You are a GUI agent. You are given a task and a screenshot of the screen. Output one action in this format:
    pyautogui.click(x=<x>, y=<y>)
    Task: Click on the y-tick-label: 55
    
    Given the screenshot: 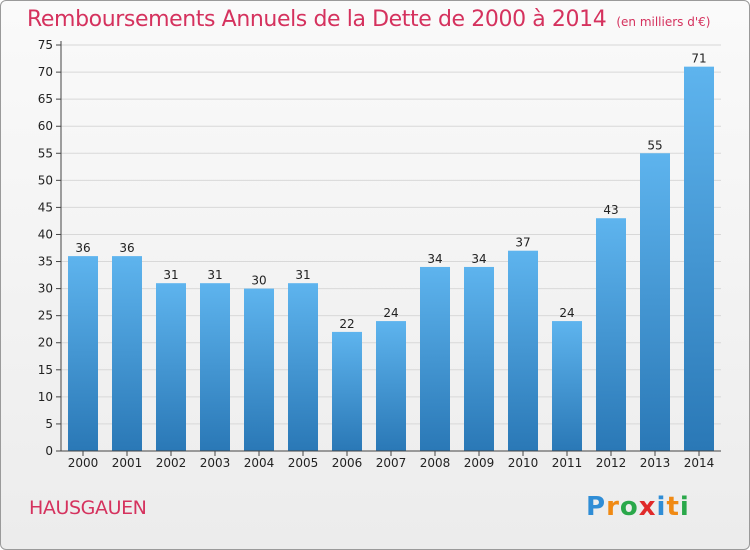 What is the action you would take?
    pyautogui.click(x=45, y=153)
    